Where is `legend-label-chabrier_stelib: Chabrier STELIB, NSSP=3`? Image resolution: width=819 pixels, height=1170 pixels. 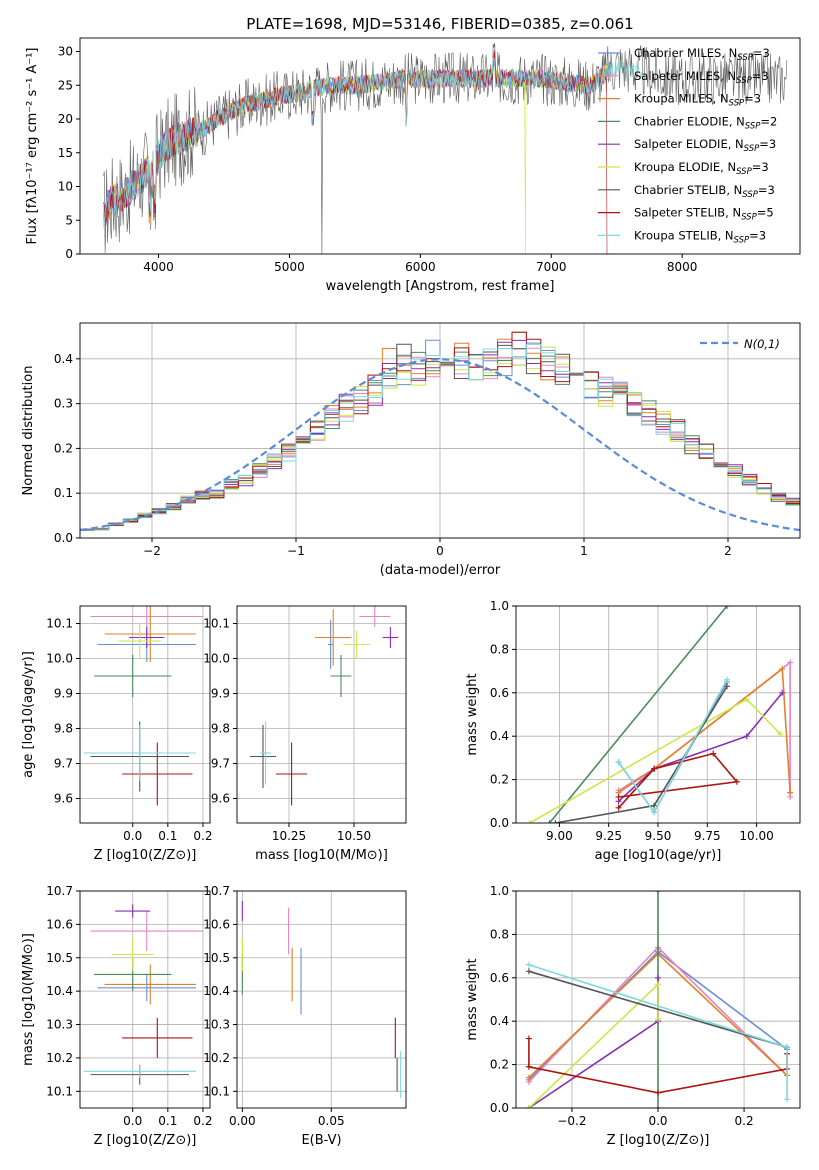
legend-label-chabrier_stelib: Chabrier STELIB, NSSP=3 is located at coordinates (704, 191).